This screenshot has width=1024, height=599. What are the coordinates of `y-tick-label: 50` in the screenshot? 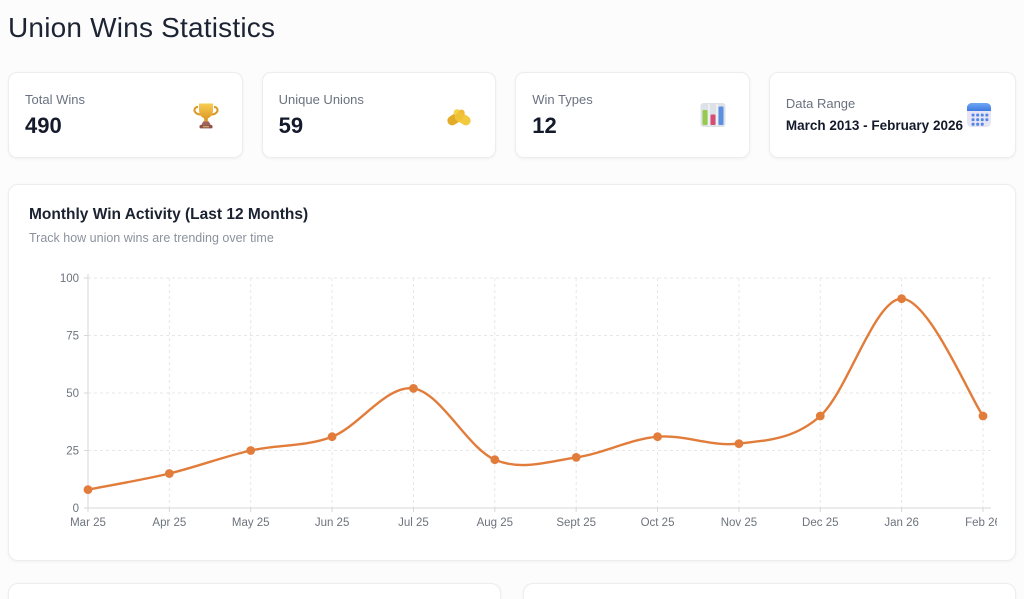 It's located at (72, 394).